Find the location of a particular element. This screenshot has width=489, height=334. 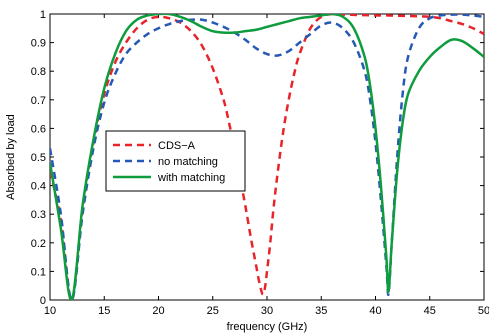

x-axis-label: frequency (GHz) is located at coordinates (267, 327).